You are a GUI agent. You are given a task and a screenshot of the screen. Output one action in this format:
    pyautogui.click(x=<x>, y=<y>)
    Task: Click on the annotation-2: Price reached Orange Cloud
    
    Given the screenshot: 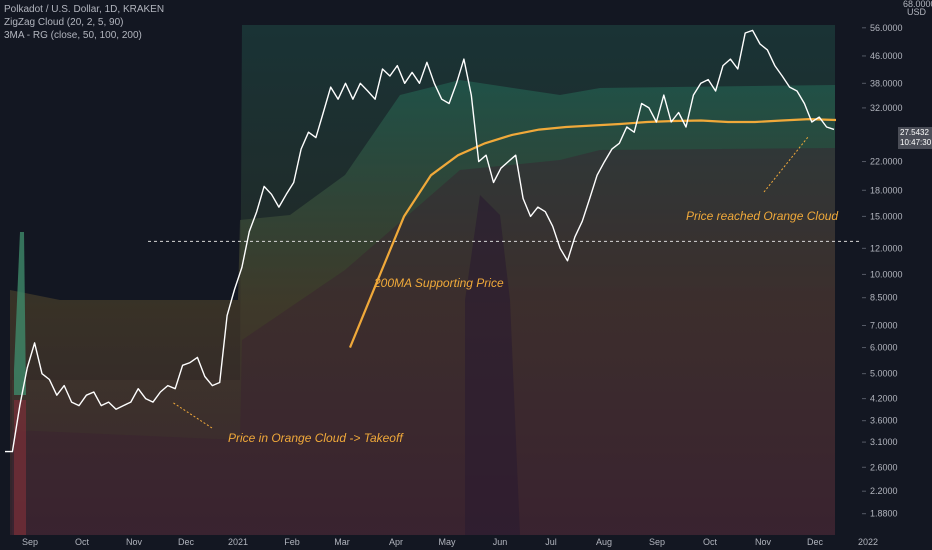 What is the action you would take?
    pyautogui.click(x=762, y=216)
    